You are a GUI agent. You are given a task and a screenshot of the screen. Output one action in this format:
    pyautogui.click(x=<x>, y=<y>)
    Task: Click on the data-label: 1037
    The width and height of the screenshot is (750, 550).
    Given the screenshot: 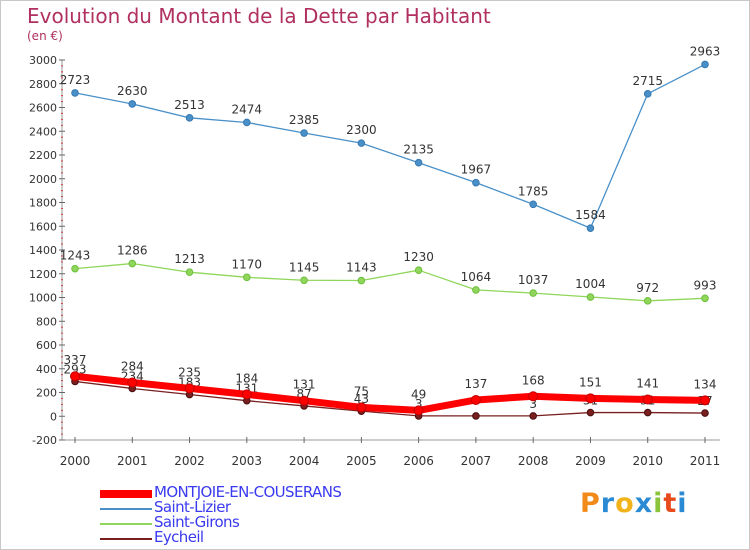 What is the action you would take?
    pyautogui.click(x=533, y=280)
    